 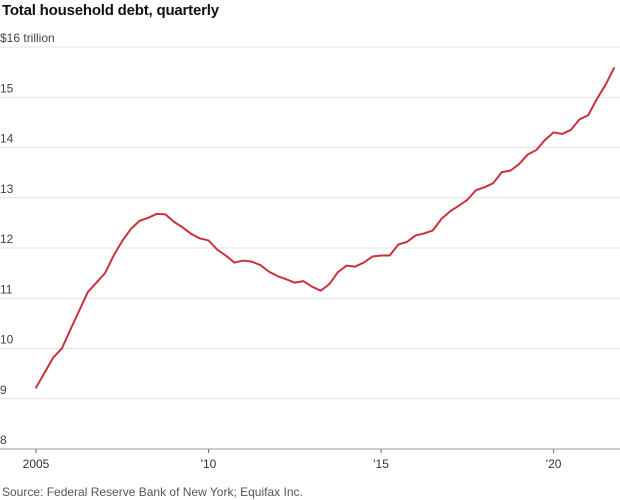 What do you see at coordinates (27, 38) in the screenshot?
I see `y-tick-label-16: $16 trillion` at bounding box center [27, 38].